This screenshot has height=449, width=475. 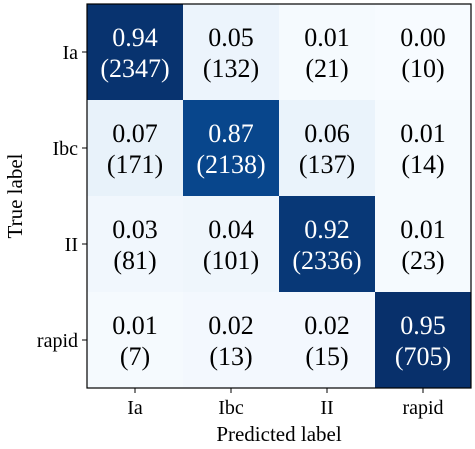 What do you see at coordinates (422, 68) in the screenshot?
I see `cell-count-label: (10)` at bounding box center [422, 68].